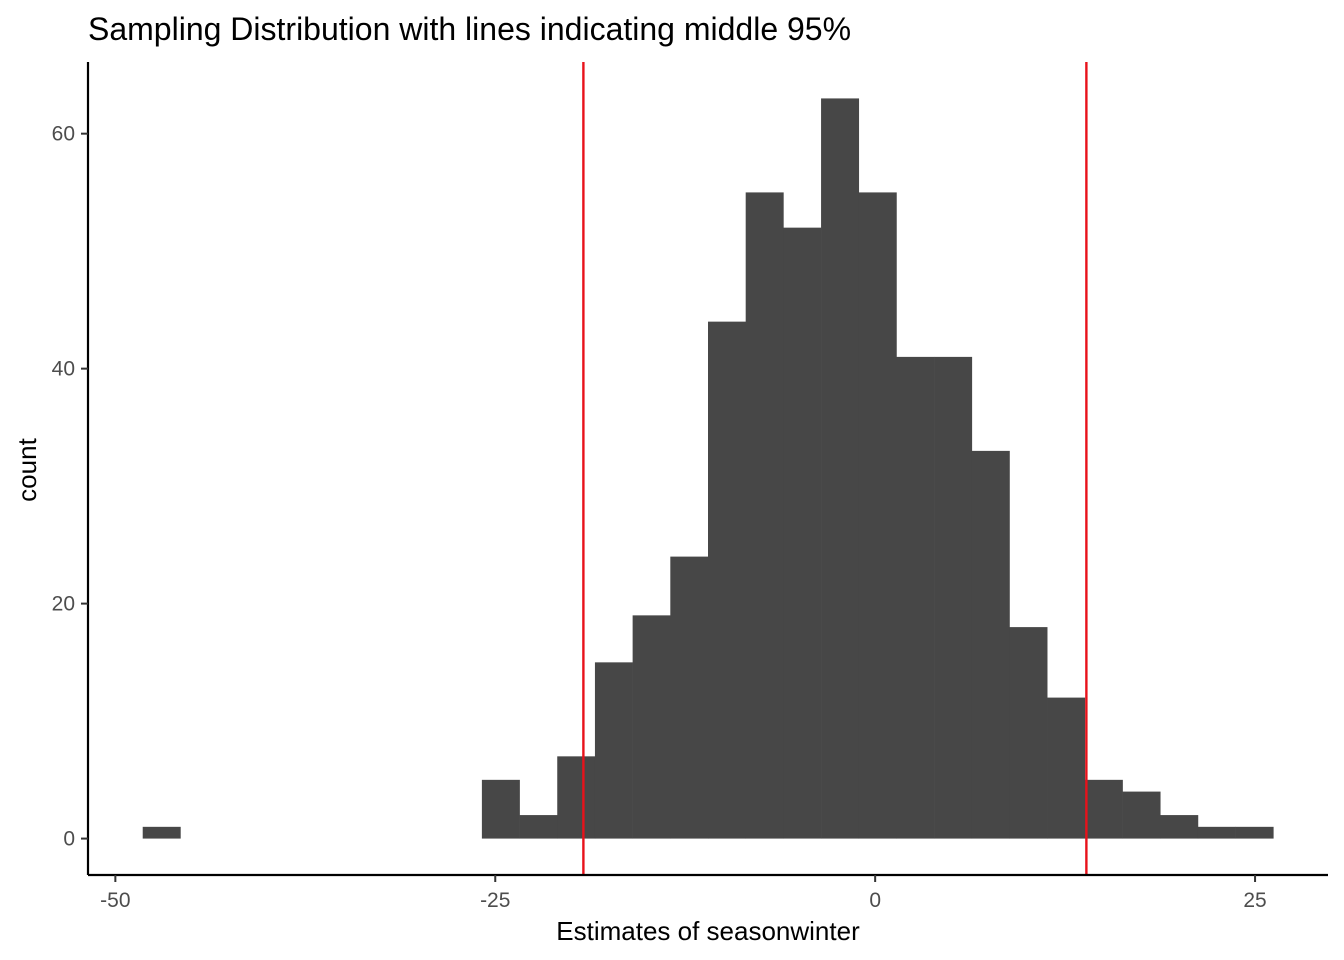 Image resolution: width=1344 pixels, height=960 pixels. What do you see at coordinates (69, 839) in the screenshot?
I see `y-tick-label: 0` at bounding box center [69, 839].